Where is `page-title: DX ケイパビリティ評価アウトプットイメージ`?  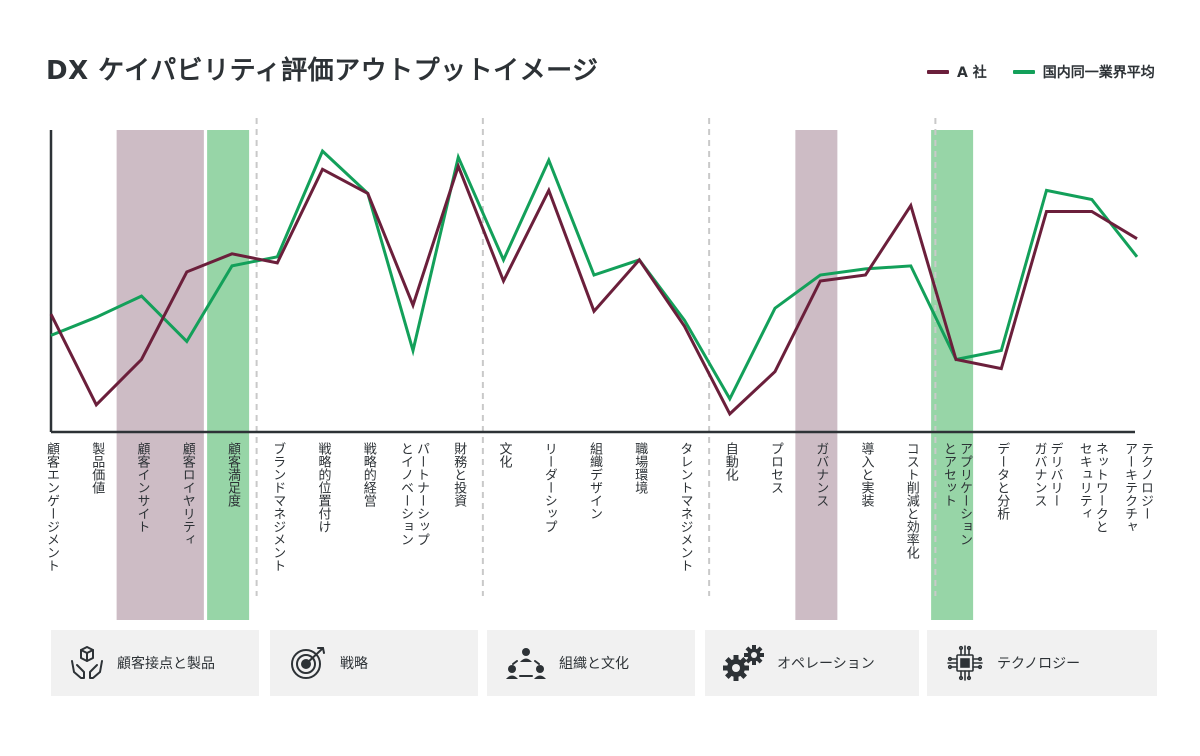
page-title: DX ケイパビリティ評価アウトプットイメージ is located at coordinates (322, 71).